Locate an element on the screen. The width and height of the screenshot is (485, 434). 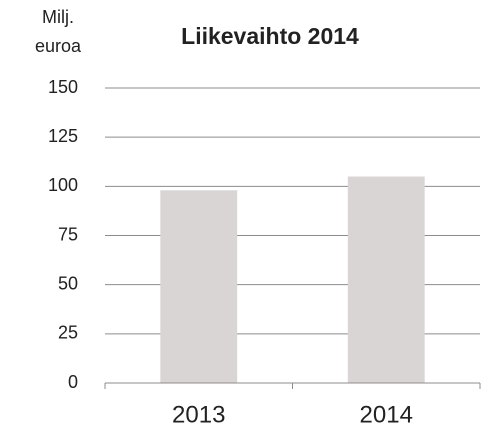
y-tick-label: 125 is located at coordinates (63, 136).